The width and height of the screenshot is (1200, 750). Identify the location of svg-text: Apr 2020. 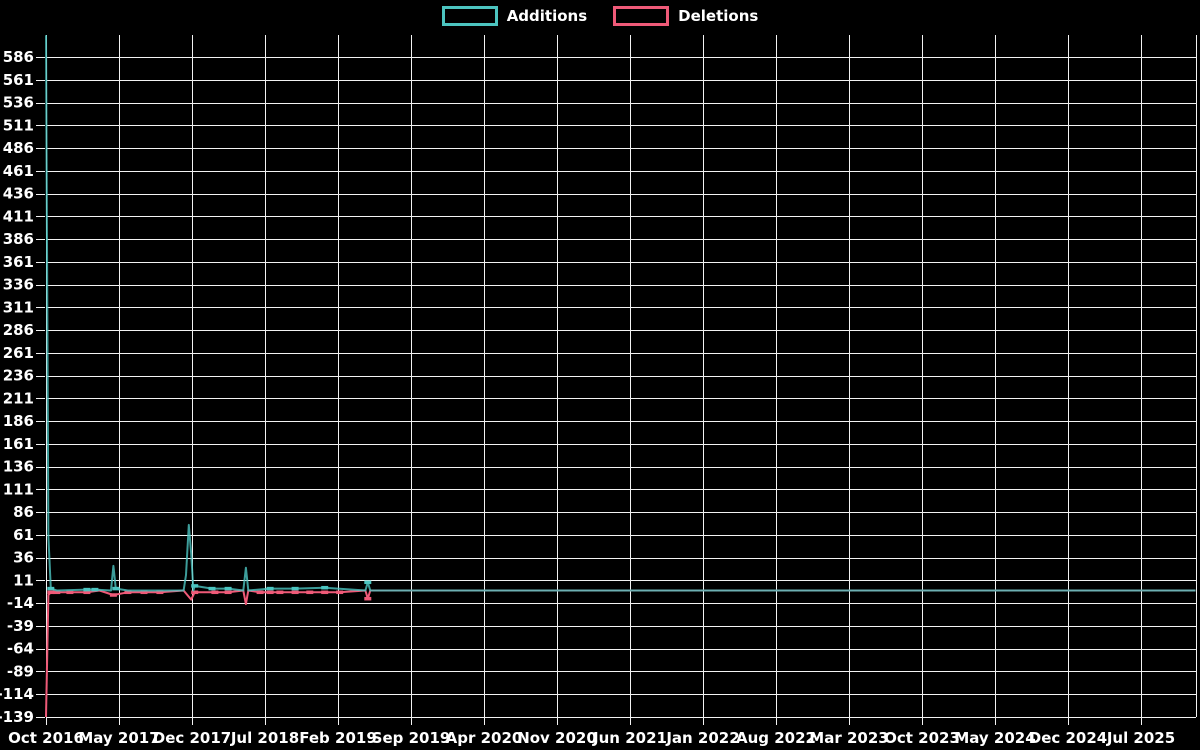
(484, 738).